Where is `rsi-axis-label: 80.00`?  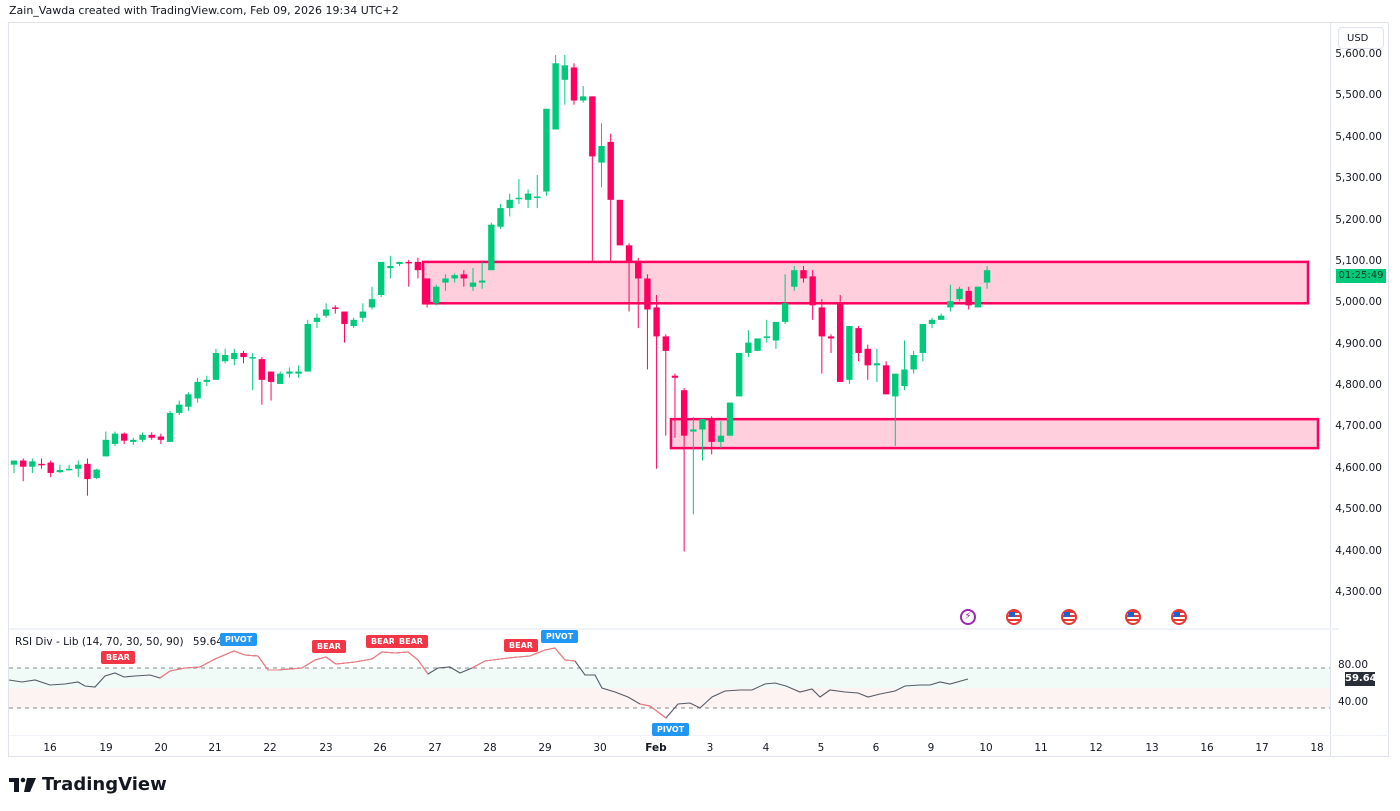 rsi-axis-label: 80.00 is located at coordinates (1352, 665).